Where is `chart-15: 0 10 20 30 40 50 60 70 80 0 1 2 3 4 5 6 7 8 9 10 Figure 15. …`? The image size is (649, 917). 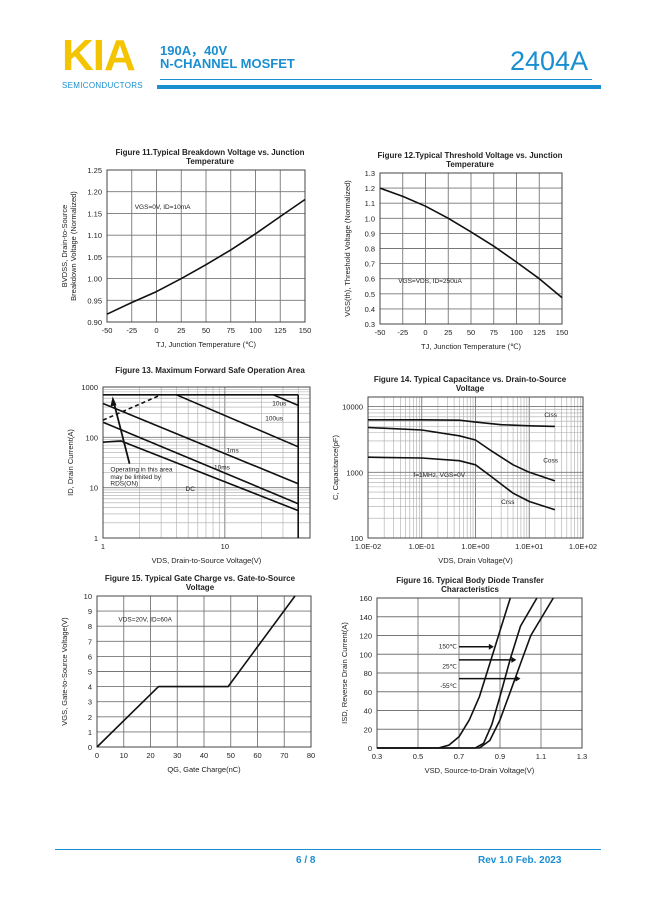
chart-15: 0 10 20 30 40 50 60 70 80 0 1 2 3 4 5 6 7 8 9 10 Figure 15. … is located at coordinates (187, 674).